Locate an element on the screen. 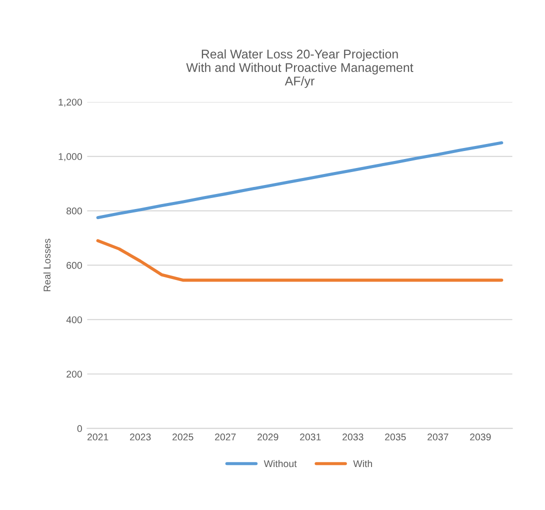 The height and width of the screenshot is (510, 545). y-tick-label: 800 is located at coordinates (74, 211).